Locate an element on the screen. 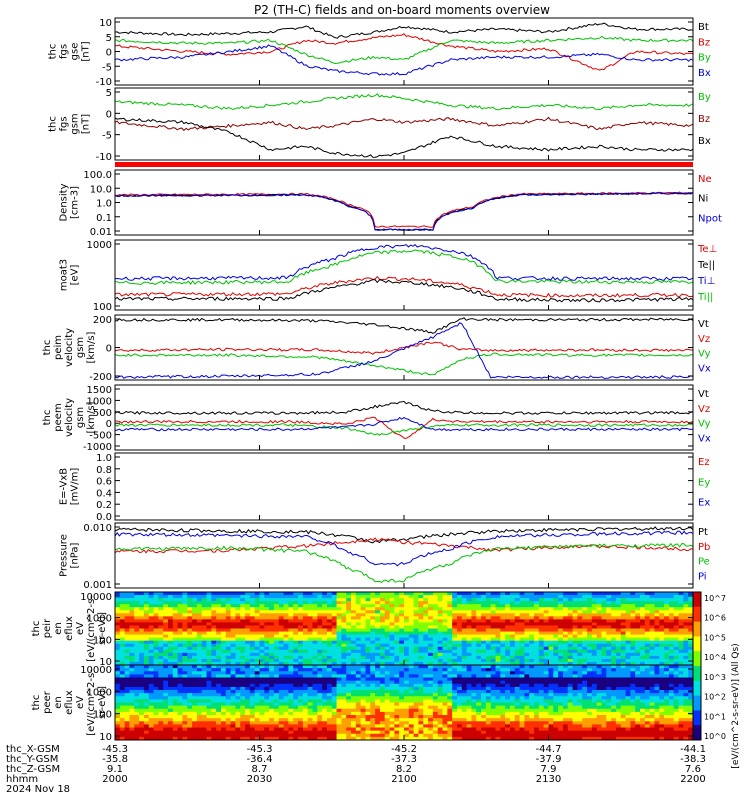 Image resolution: width=750 pixels, height=804 pixels. series-density-Ni is located at coordinates (404, 212).